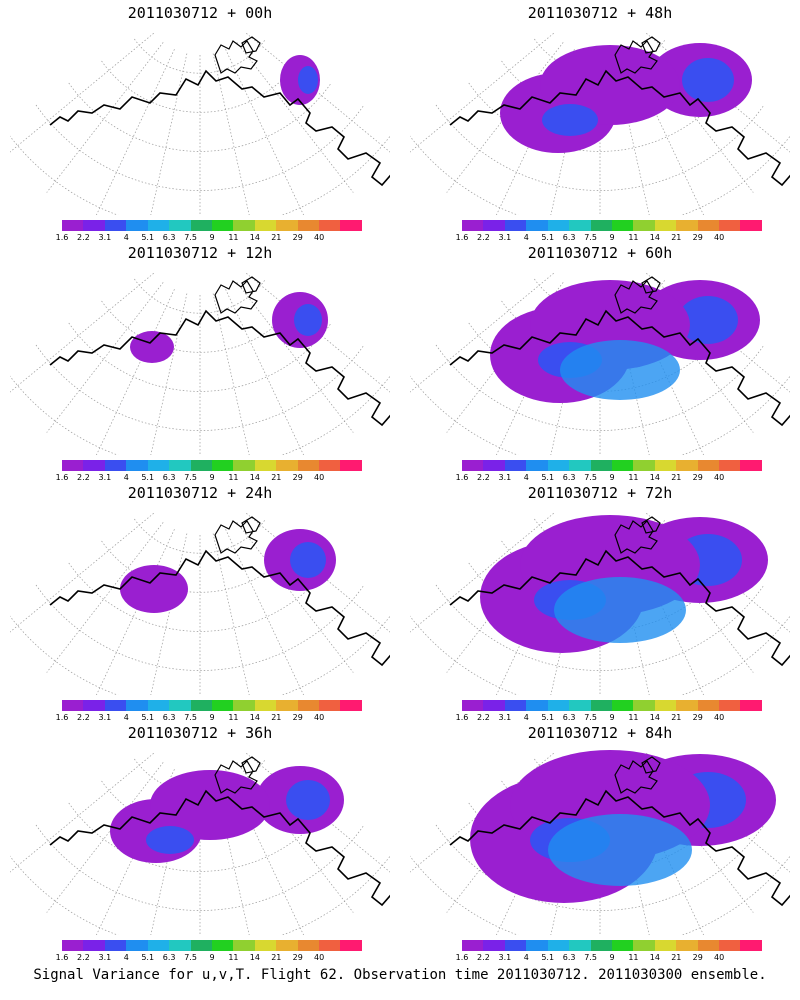 This screenshot has width=800, height=1000. What do you see at coordinates (600, 253) in the screenshot?
I see `panel-title: 2011030712 + 60h` at bounding box center [600, 253].